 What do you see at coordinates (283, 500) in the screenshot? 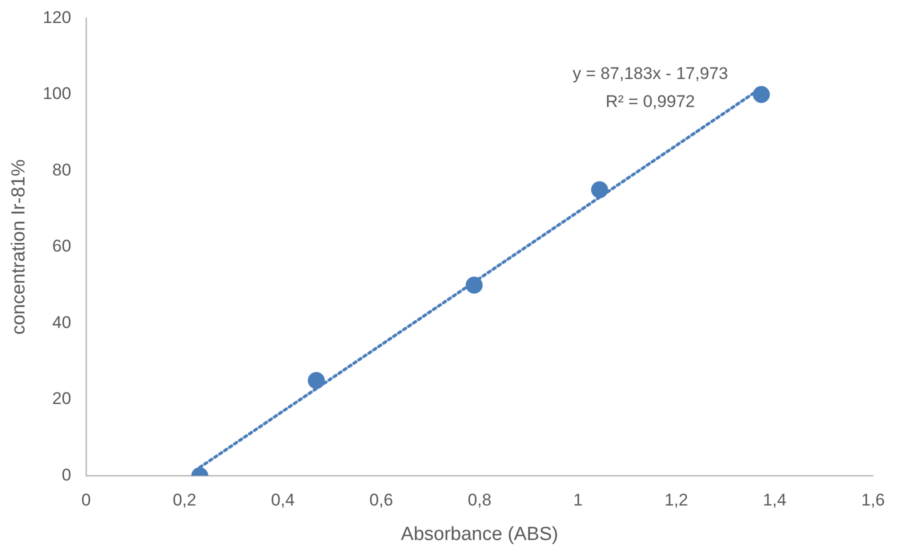
I see `x-tick-label: 0,4` at bounding box center [283, 500].